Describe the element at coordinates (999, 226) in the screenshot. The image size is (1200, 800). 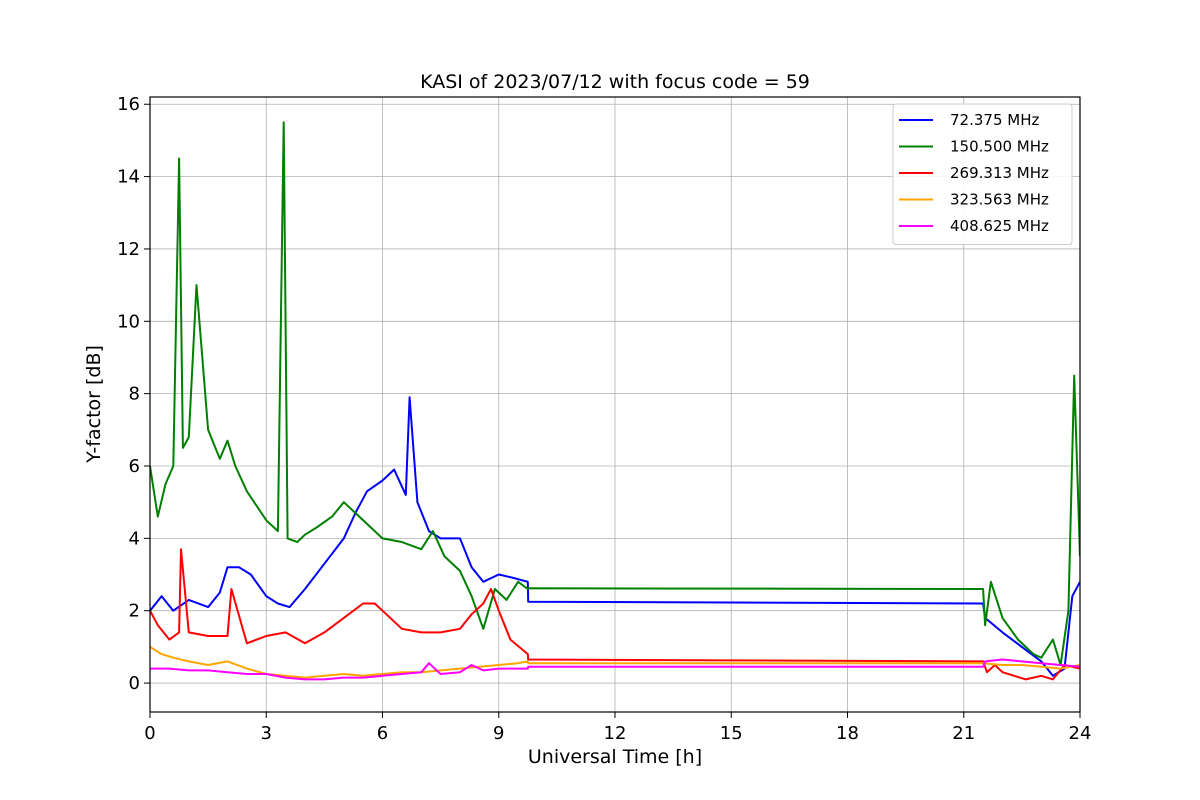
I see `legend-label: 408.625 MHz` at that location.